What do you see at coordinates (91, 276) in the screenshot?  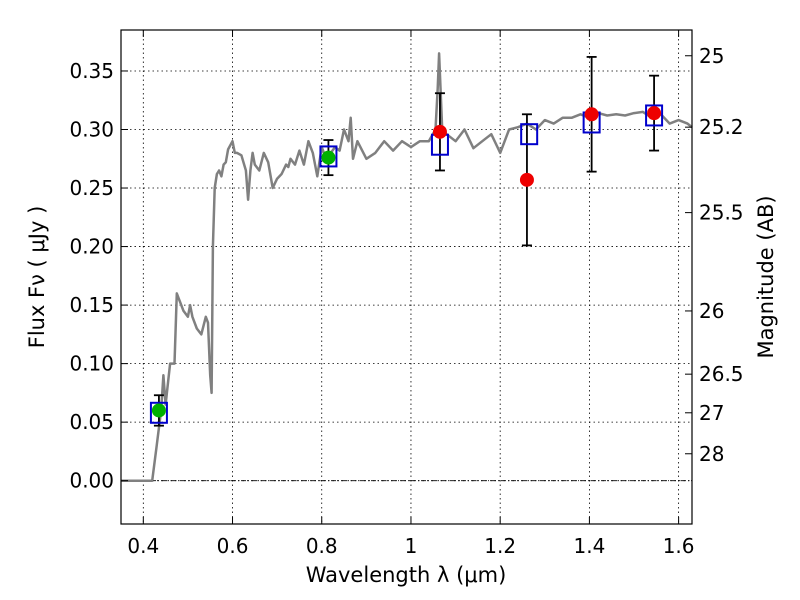 I see `y-tick-labels: 0.00 0.05 0.10 0.15 0.20 0.25 0.30 0.35` at bounding box center [91, 276].